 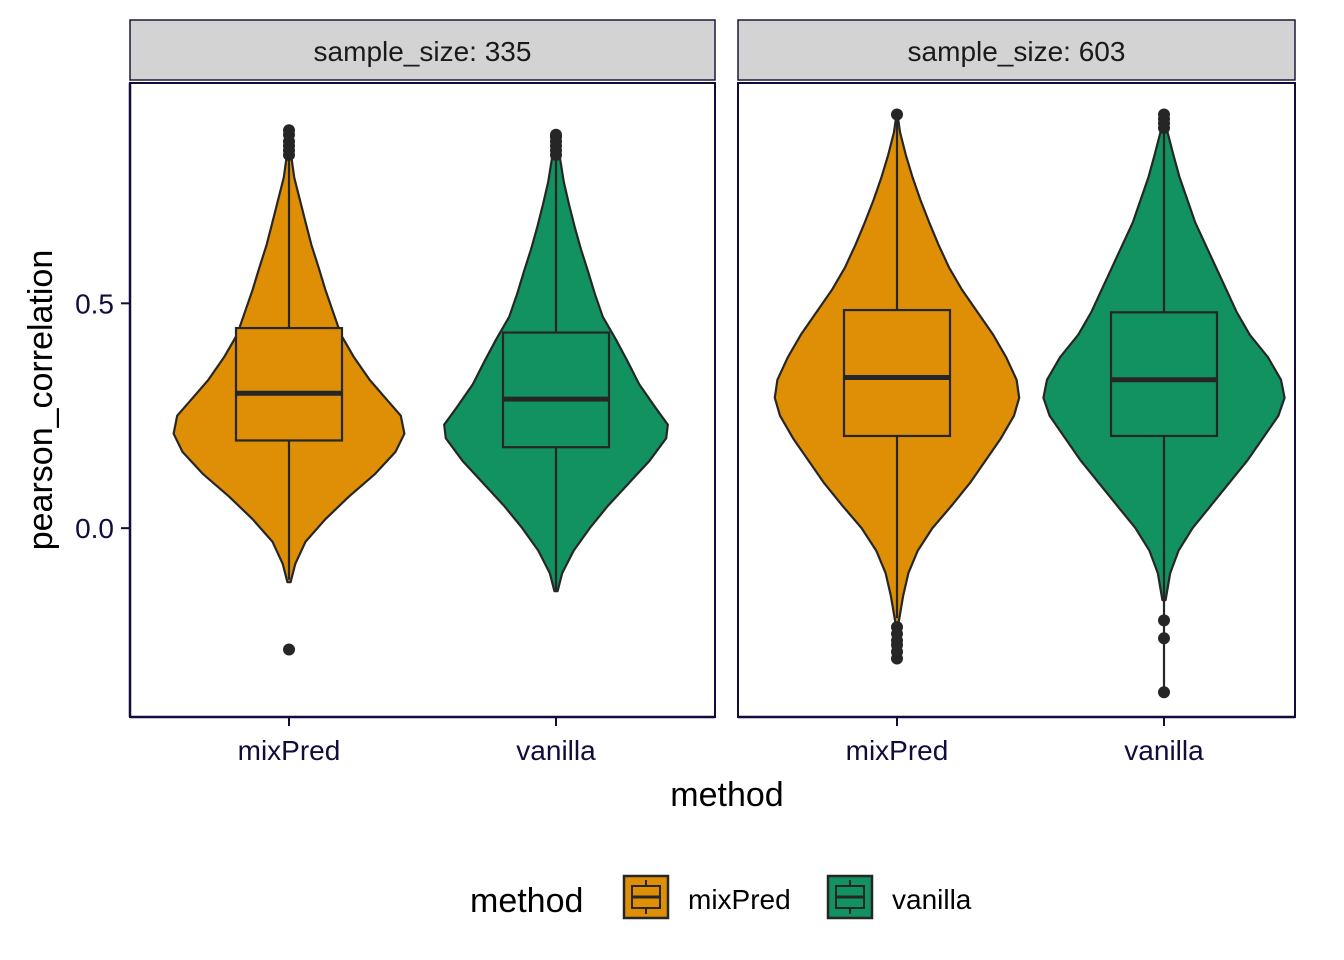 I want to click on y-tick-label: 0.5, so click(x=94, y=303).